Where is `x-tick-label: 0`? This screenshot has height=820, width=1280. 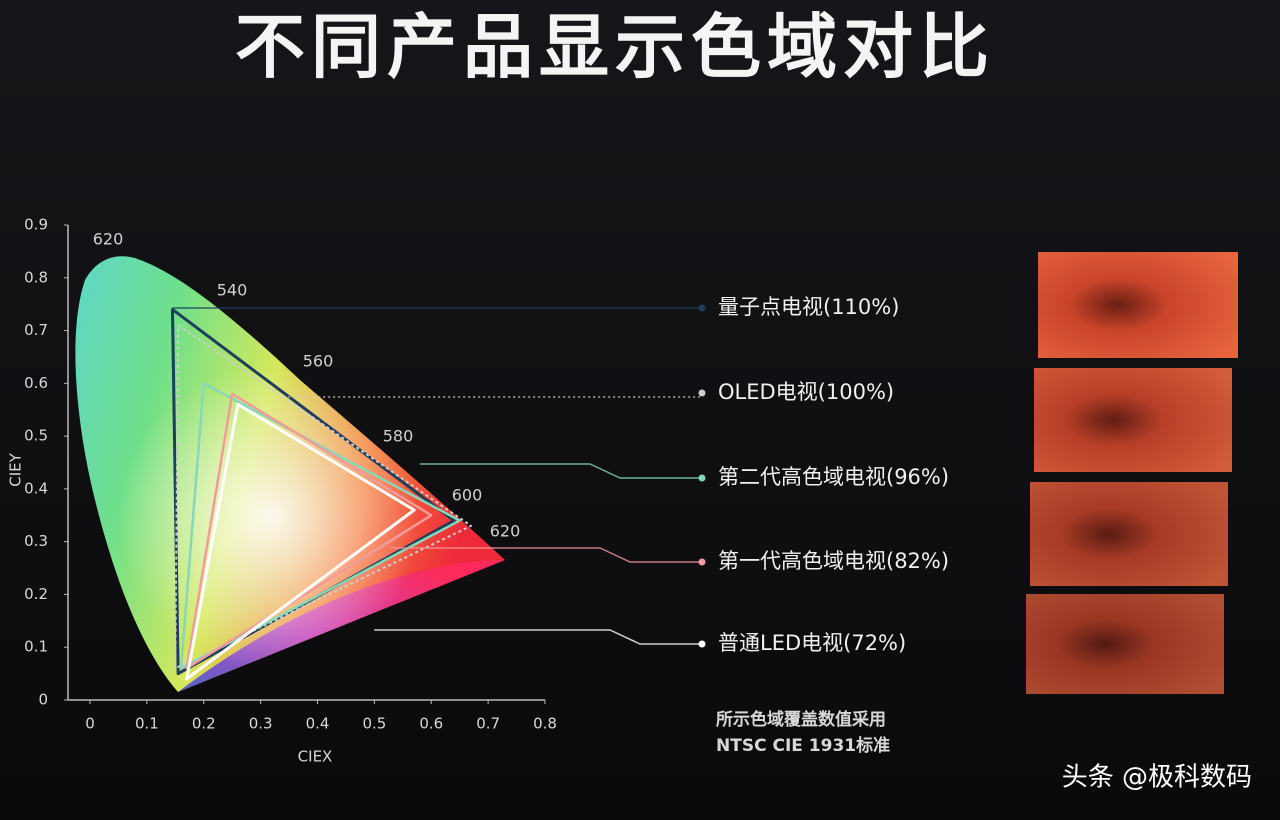 x-tick-label: 0 is located at coordinates (90, 724).